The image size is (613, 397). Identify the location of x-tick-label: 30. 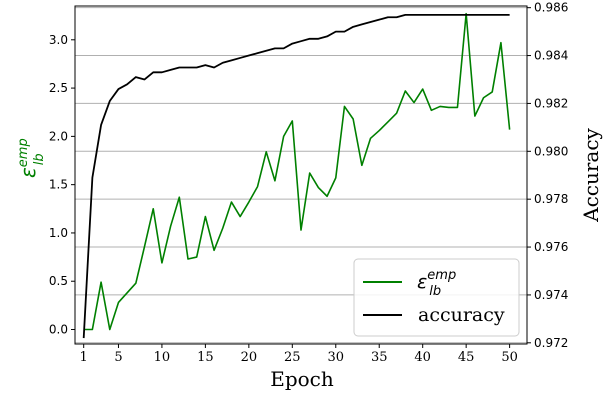
(335, 357).